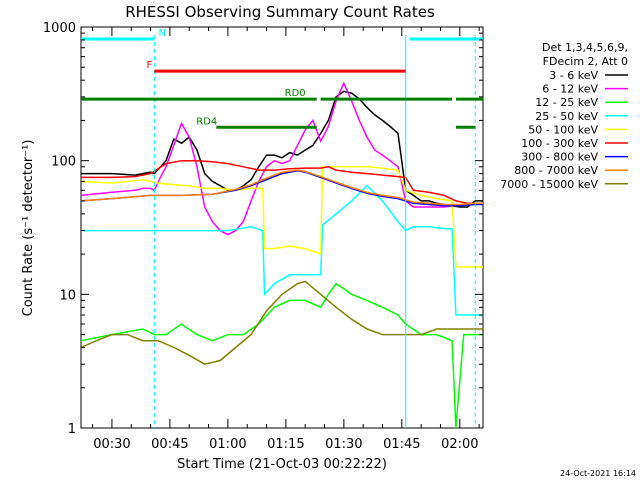 The width and height of the screenshot is (640, 480). Describe the element at coordinates (169, 444) in the screenshot. I see `x-tick-label-1: 00:45` at that location.